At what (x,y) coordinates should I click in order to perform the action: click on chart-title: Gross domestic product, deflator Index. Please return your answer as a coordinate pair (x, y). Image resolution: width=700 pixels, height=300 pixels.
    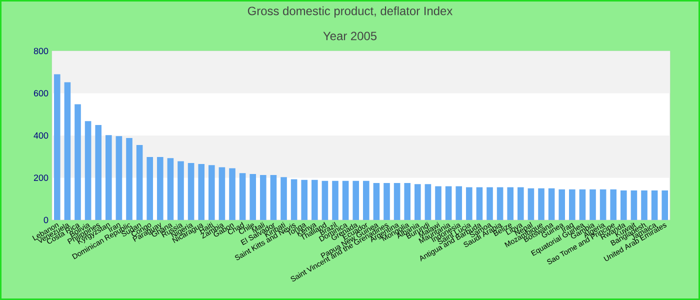
    Looking at the image, I should click on (350, 12).